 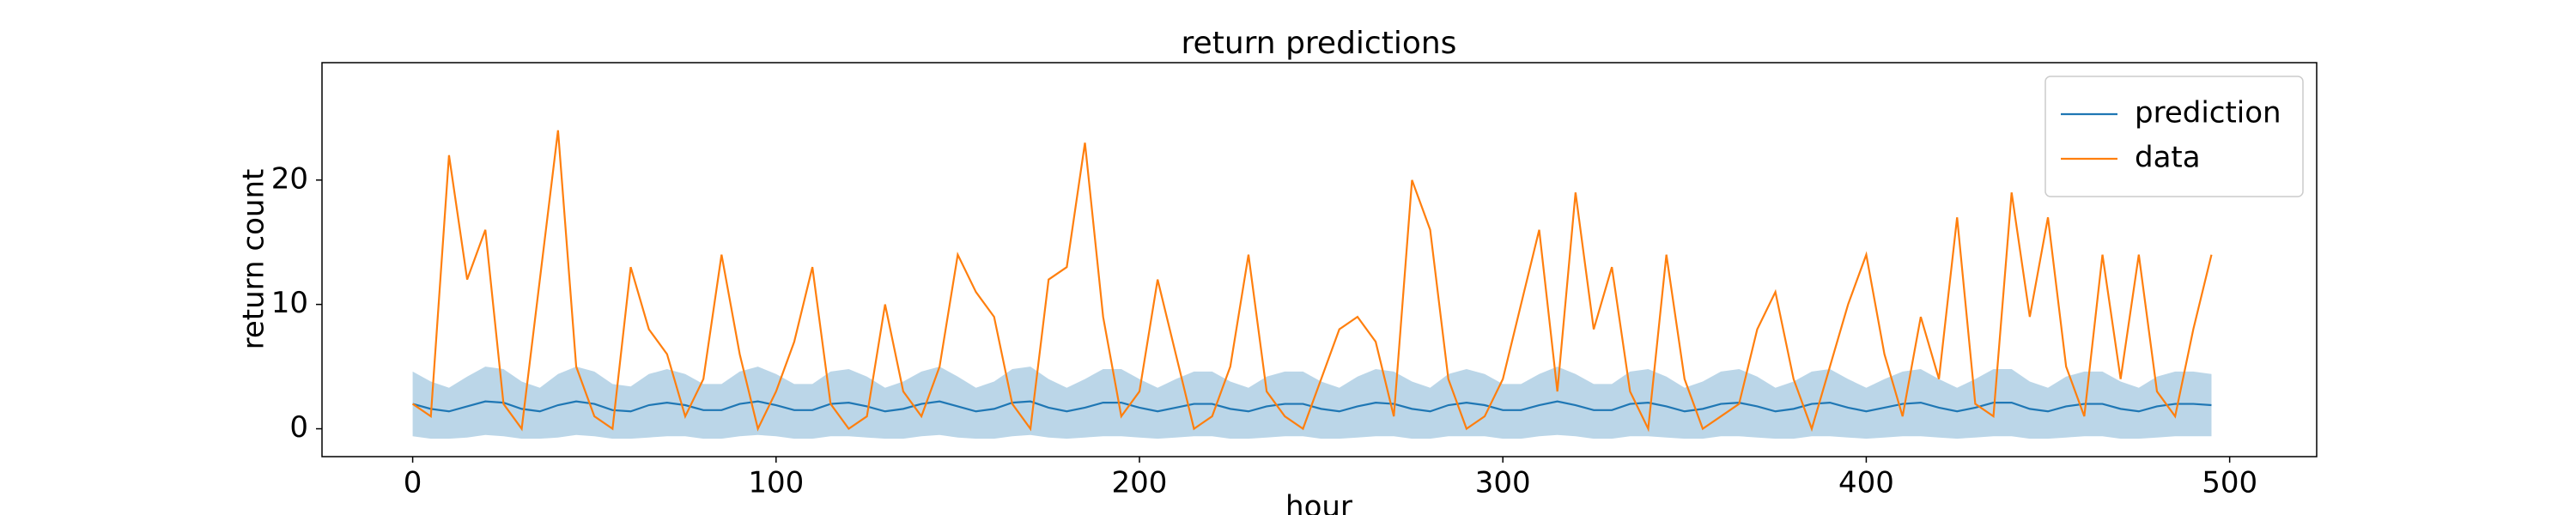 What do you see at coordinates (776, 483) in the screenshot?
I see `x-tick-label: 100` at bounding box center [776, 483].